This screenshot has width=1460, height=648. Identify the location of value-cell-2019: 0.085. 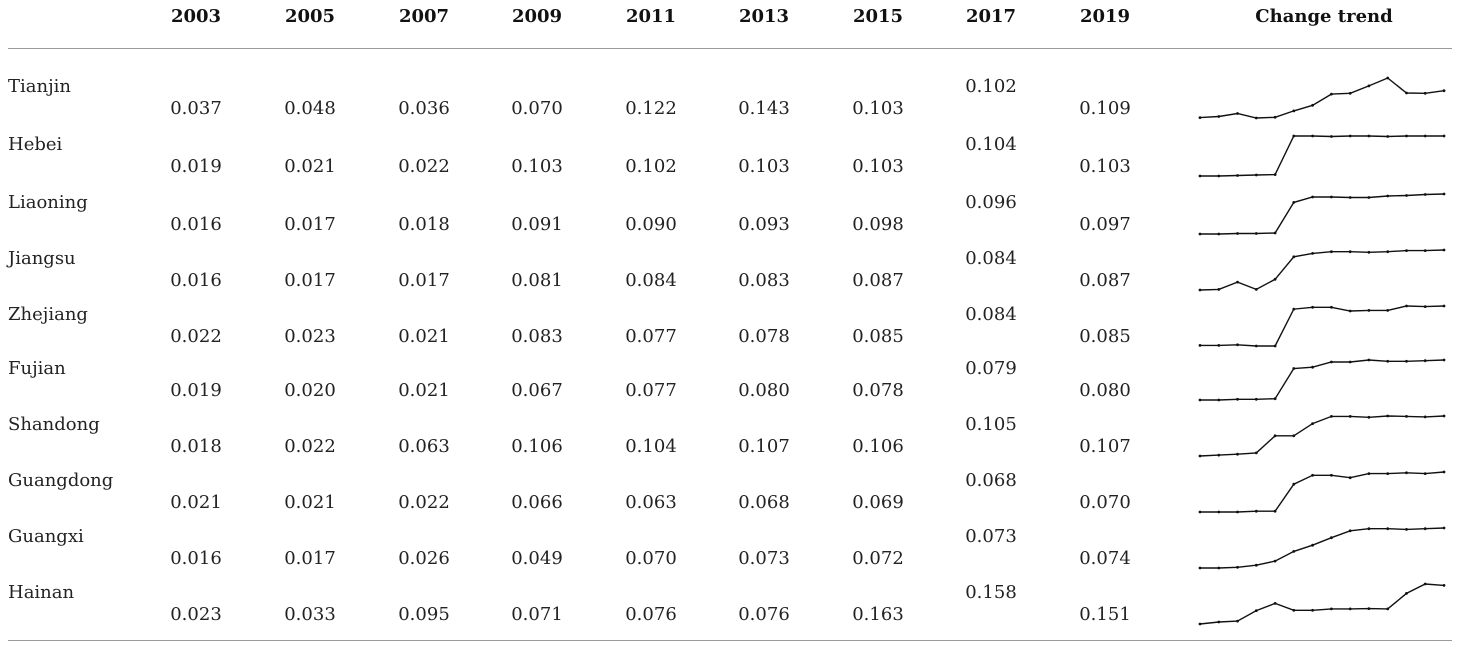
(1105, 336).